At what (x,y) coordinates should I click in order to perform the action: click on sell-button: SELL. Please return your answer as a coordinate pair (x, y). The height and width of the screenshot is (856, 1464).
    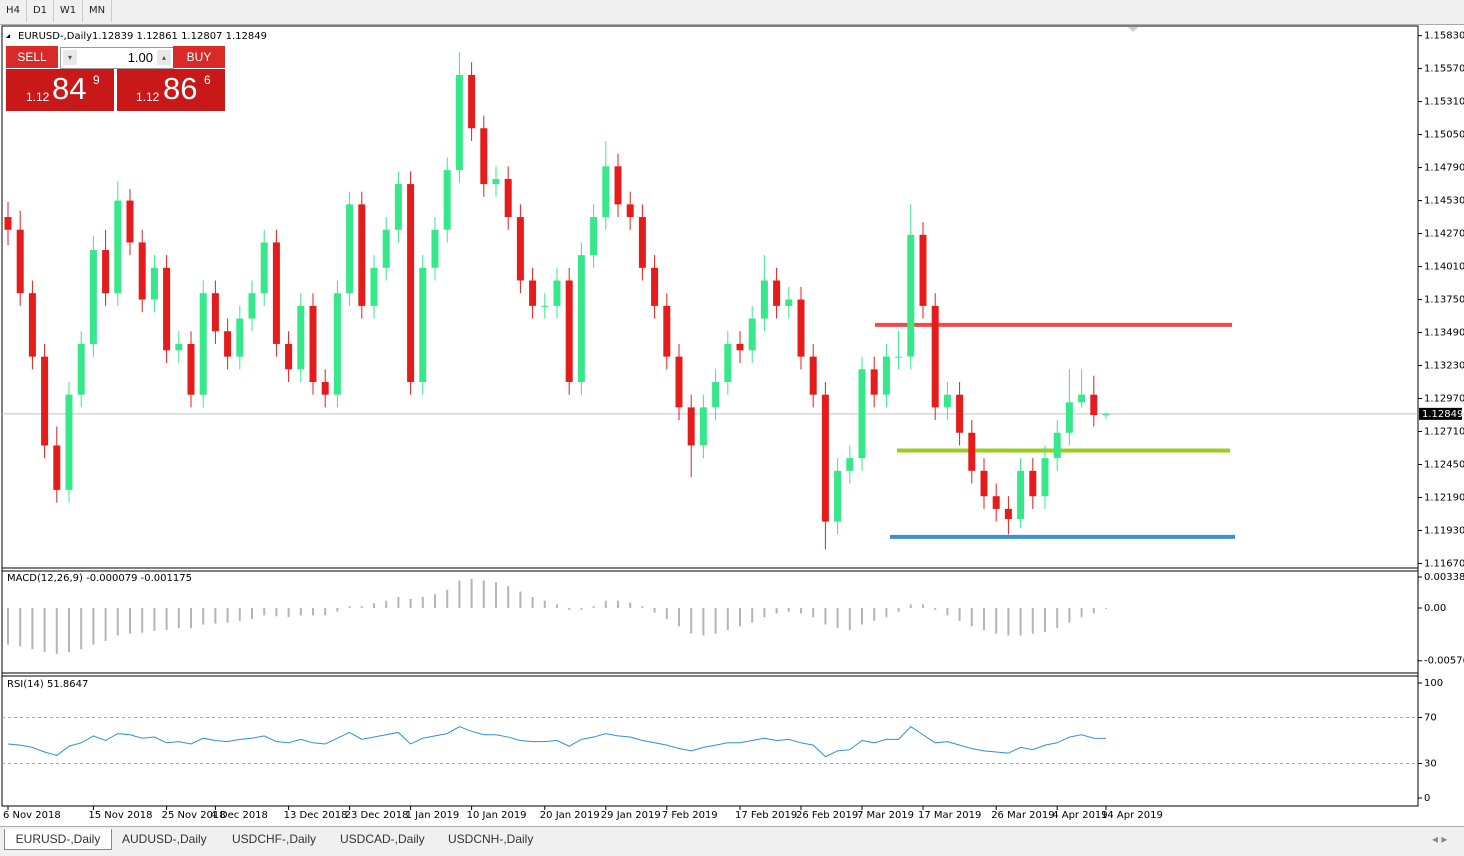
    Looking at the image, I should click on (32, 57).